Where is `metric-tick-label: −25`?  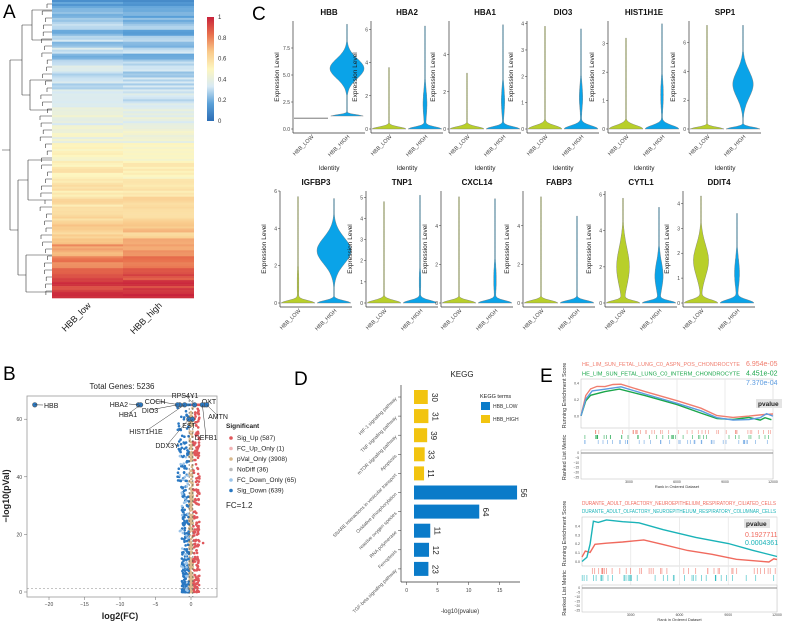 metric-tick-label: −25 is located at coordinates (578, 610).